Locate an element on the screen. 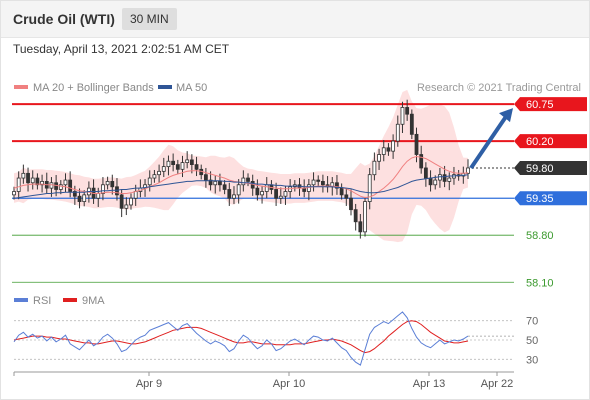 The height and width of the screenshot is (400, 590). rsi-tick-50: 50 is located at coordinates (532, 341).